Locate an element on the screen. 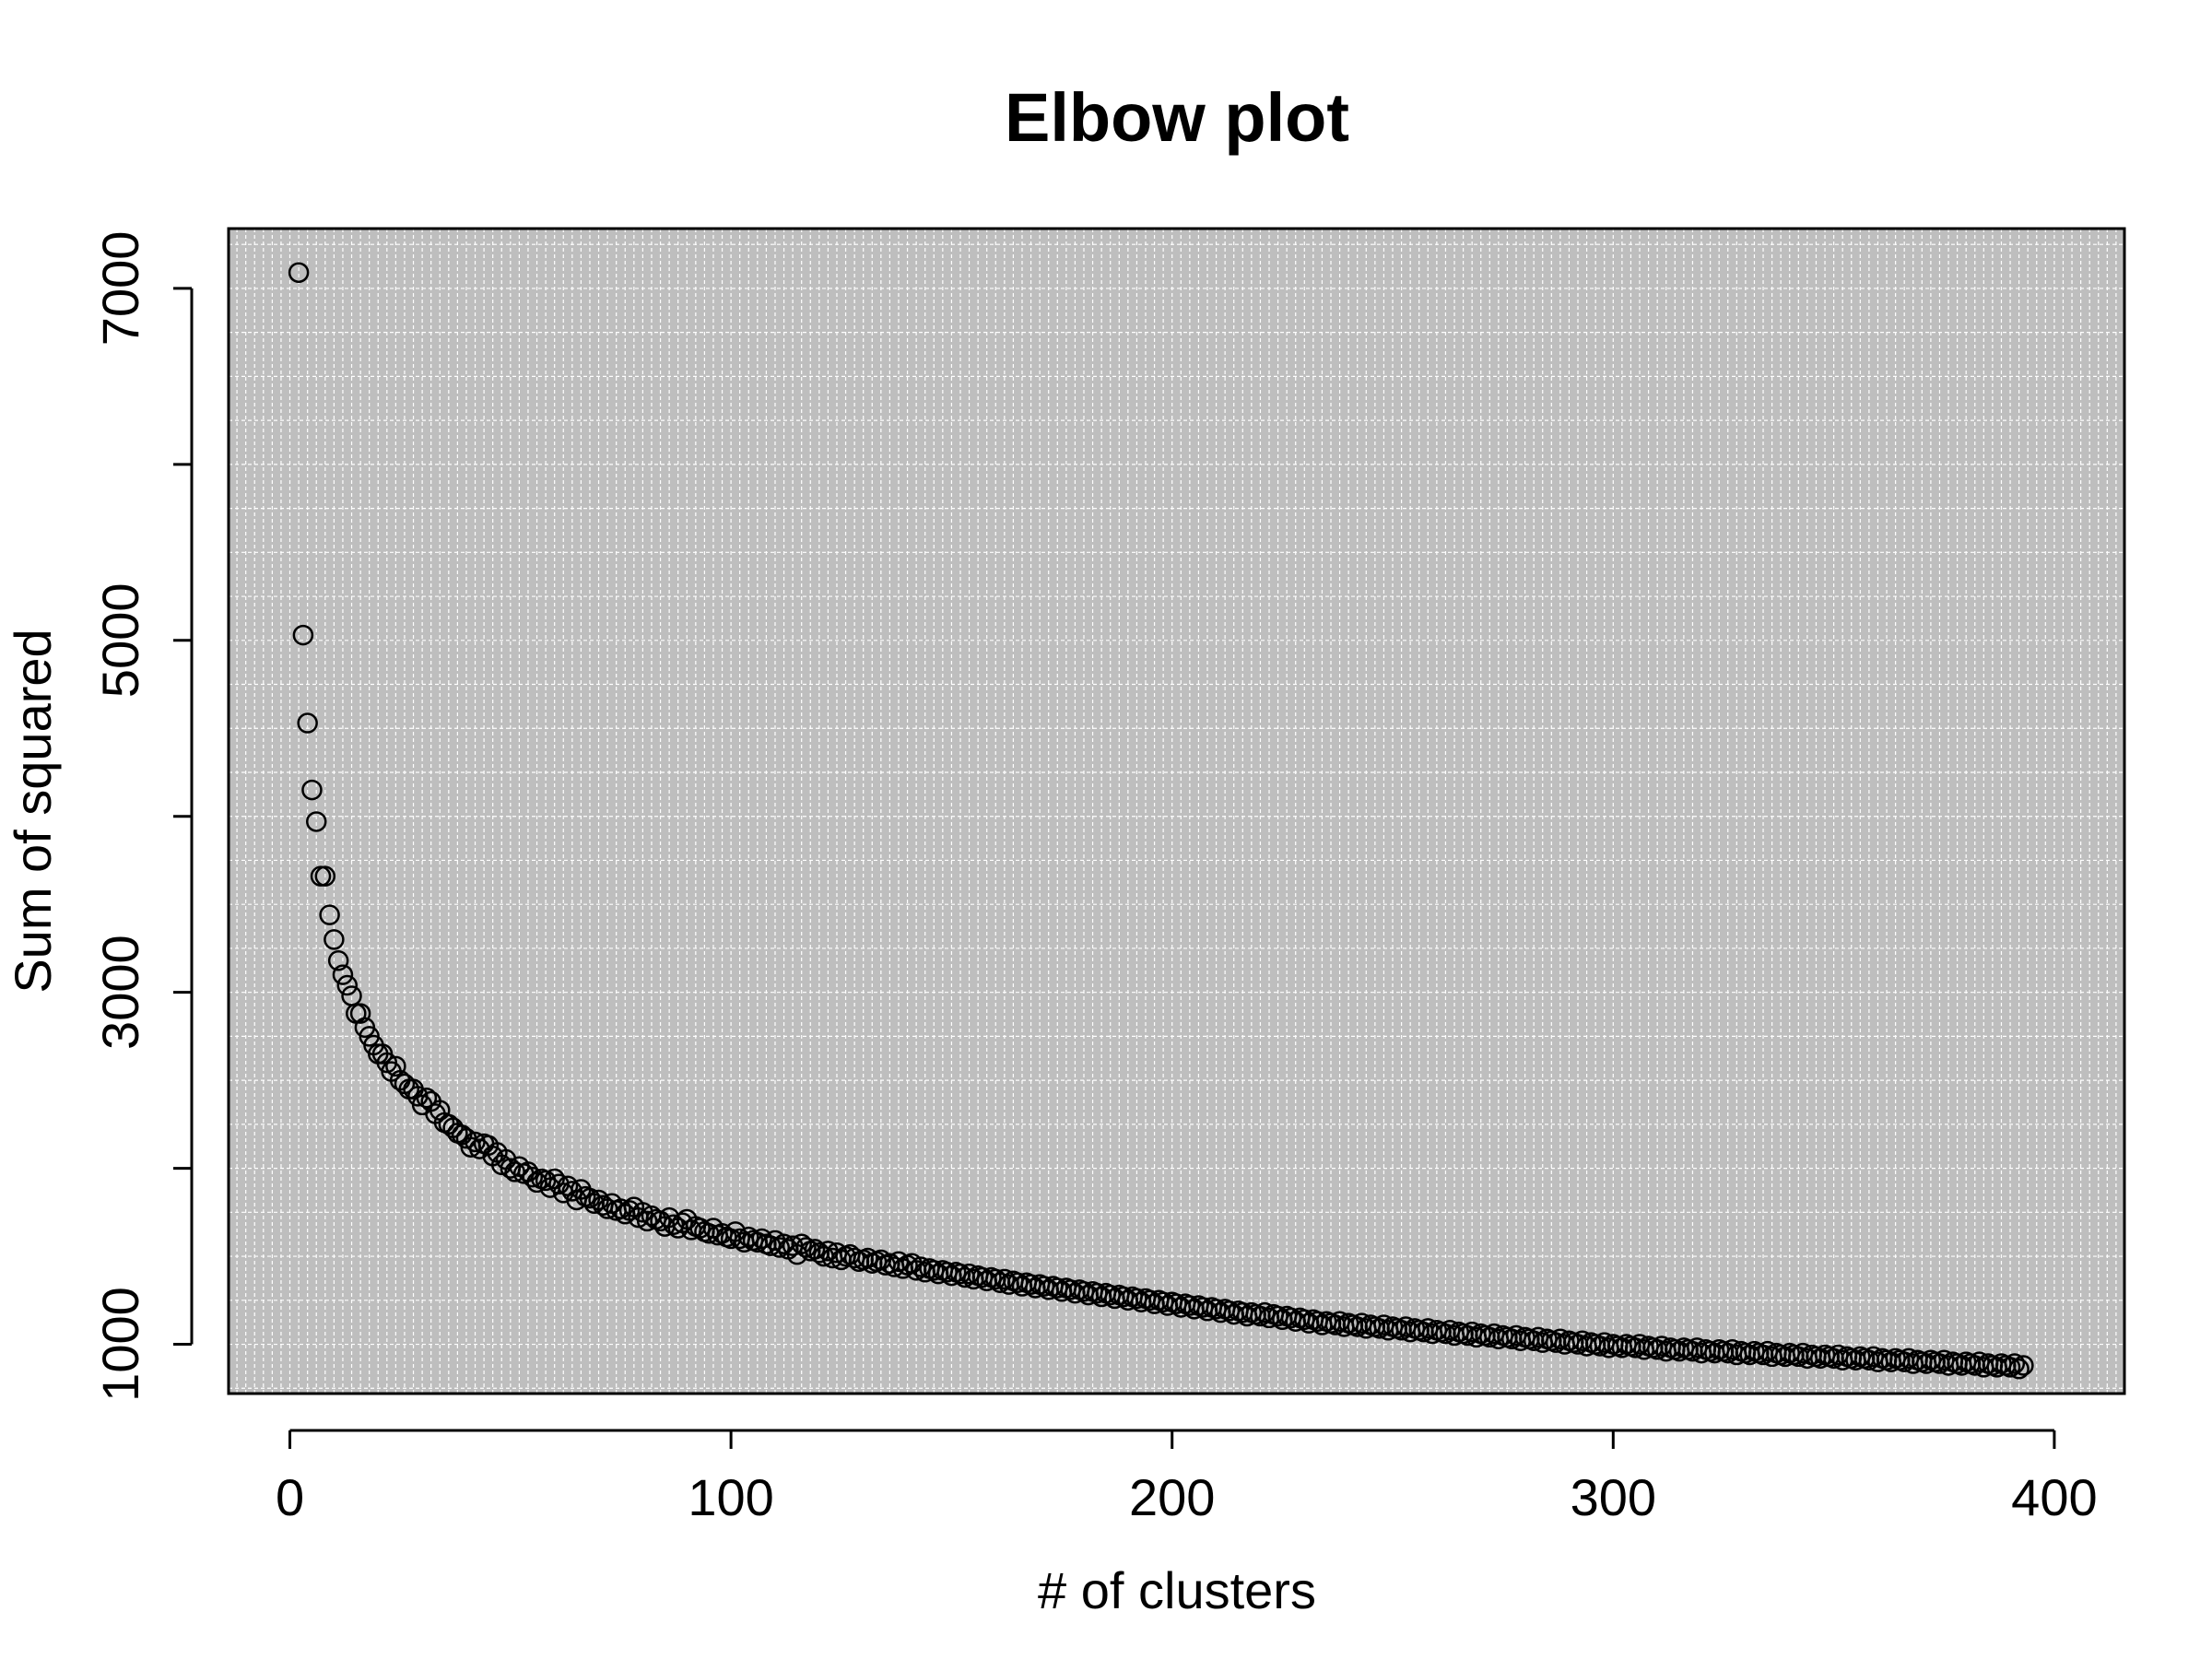 The height and width of the screenshot is (1659, 2212). y-axis-label: Sum of squared is located at coordinates (33, 811).